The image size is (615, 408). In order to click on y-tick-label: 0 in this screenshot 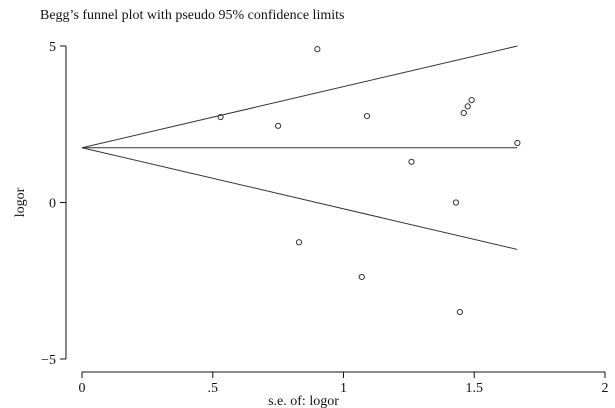, I will do `click(52, 204)`.